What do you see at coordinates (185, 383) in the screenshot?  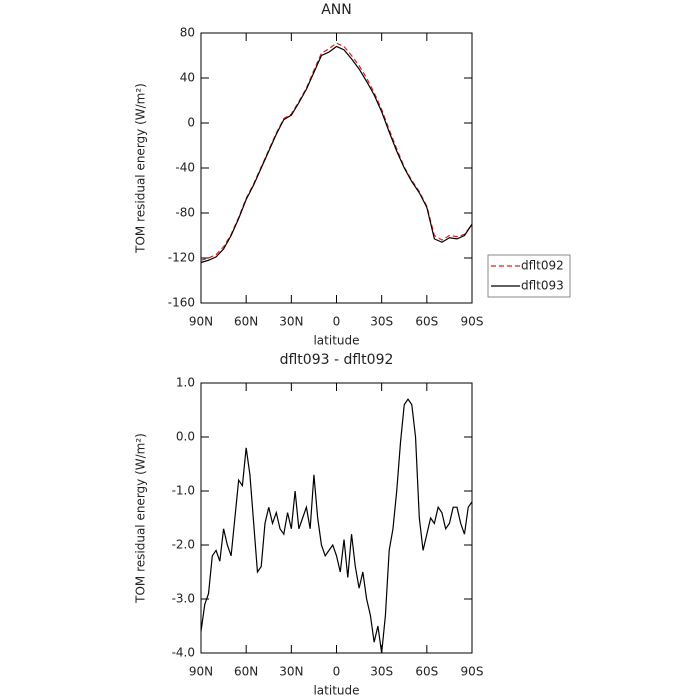 I see `y-tick-label: 1.0` at bounding box center [185, 383].